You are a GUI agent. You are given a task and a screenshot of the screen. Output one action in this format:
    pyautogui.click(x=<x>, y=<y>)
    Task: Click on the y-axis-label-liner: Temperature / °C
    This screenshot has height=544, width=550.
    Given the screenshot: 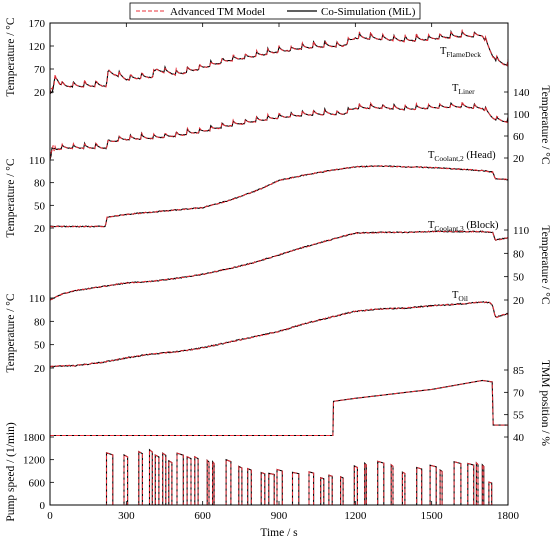 What is the action you would take?
    pyautogui.click(x=544, y=124)
    